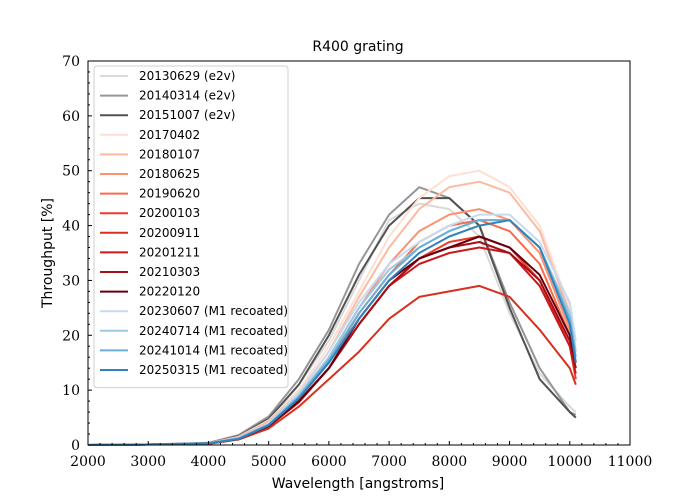 The width and height of the screenshot is (700, 500). What do you see at coordinates (169, 292) in the screenshot?
I see `legend-label: 20220120` at bounding box center [169, 292].